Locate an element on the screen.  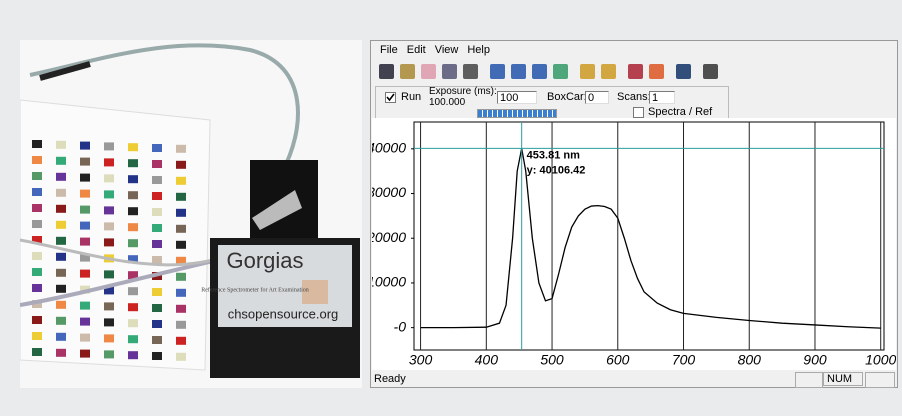
probe is located at coordinates (65, 71).